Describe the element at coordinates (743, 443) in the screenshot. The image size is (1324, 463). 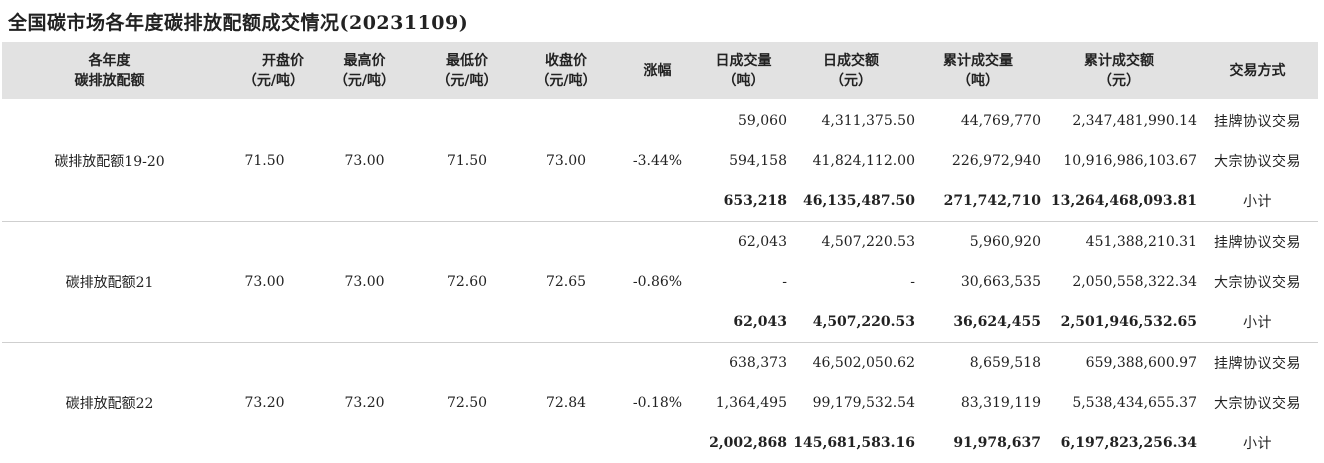
I see `day-volume: 2,002,868` at that location.